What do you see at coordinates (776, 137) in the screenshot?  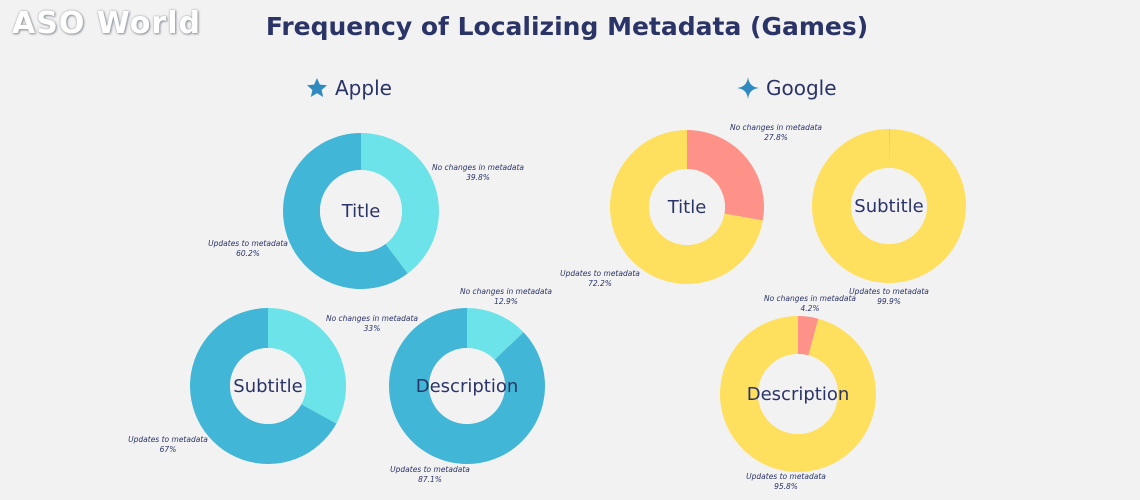 I see `slice-percent-label: 27.8%` at bounding box center [776, 137].